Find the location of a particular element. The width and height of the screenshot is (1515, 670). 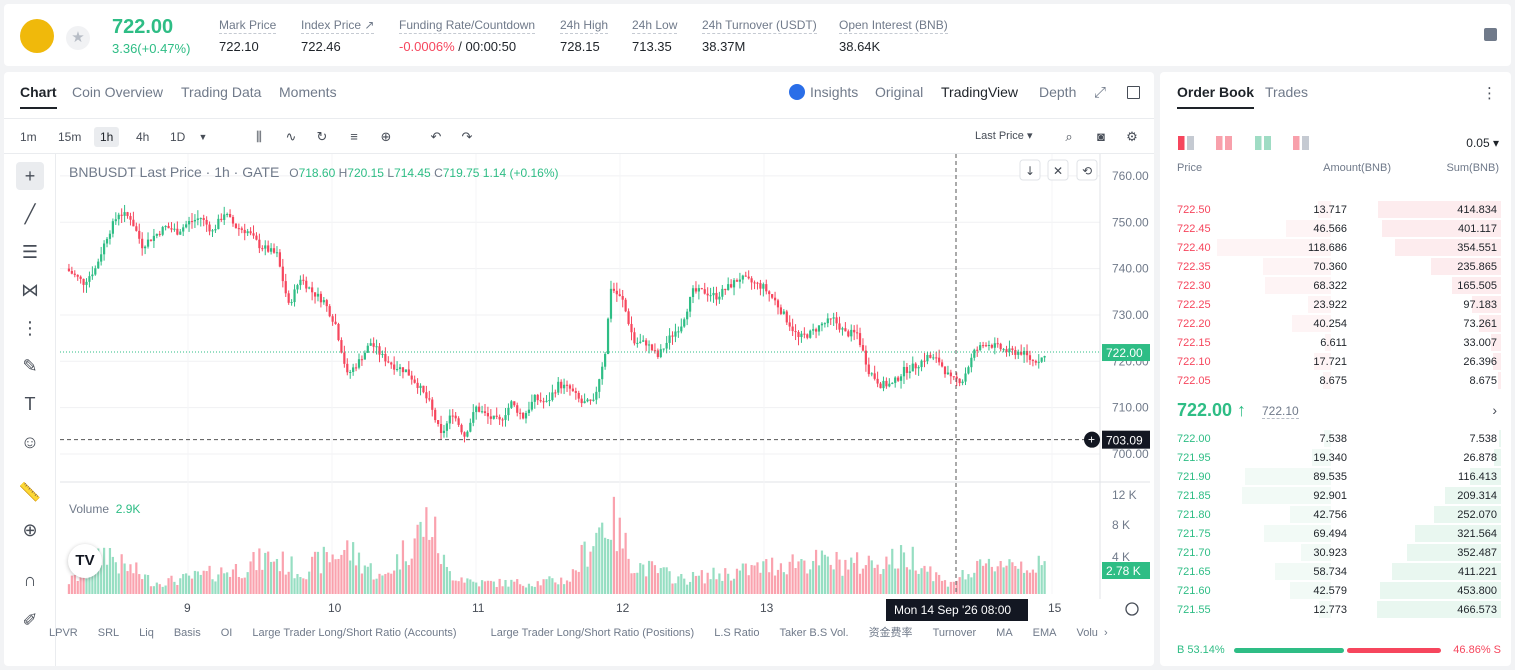

favorite-star-icon: ★ is located at coordinates (78, 38).